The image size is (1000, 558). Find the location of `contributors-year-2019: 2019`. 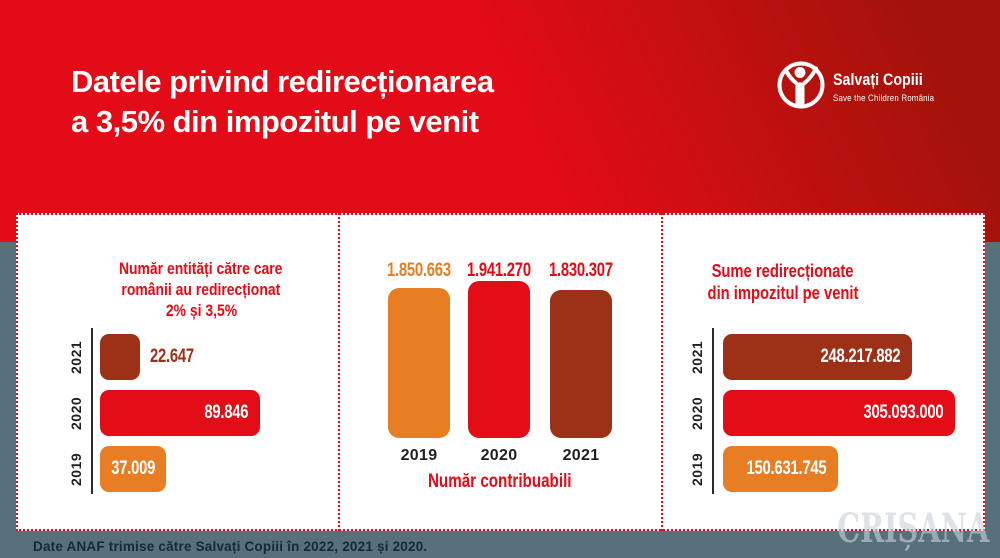

contributors-year-2019: 2019 is located at coordinates (419, 455).